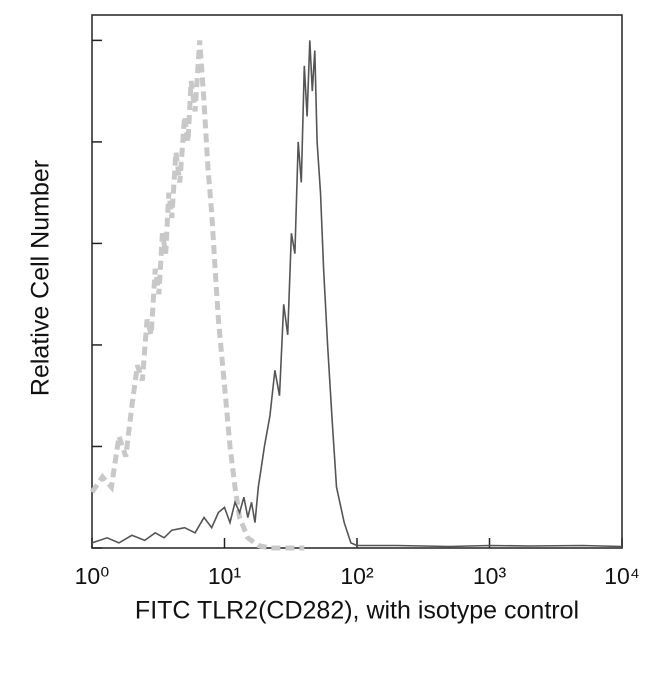 This screenshot has width=650, height=680. I want to click on x-tick-label: 10⁴, so click(621, 576).